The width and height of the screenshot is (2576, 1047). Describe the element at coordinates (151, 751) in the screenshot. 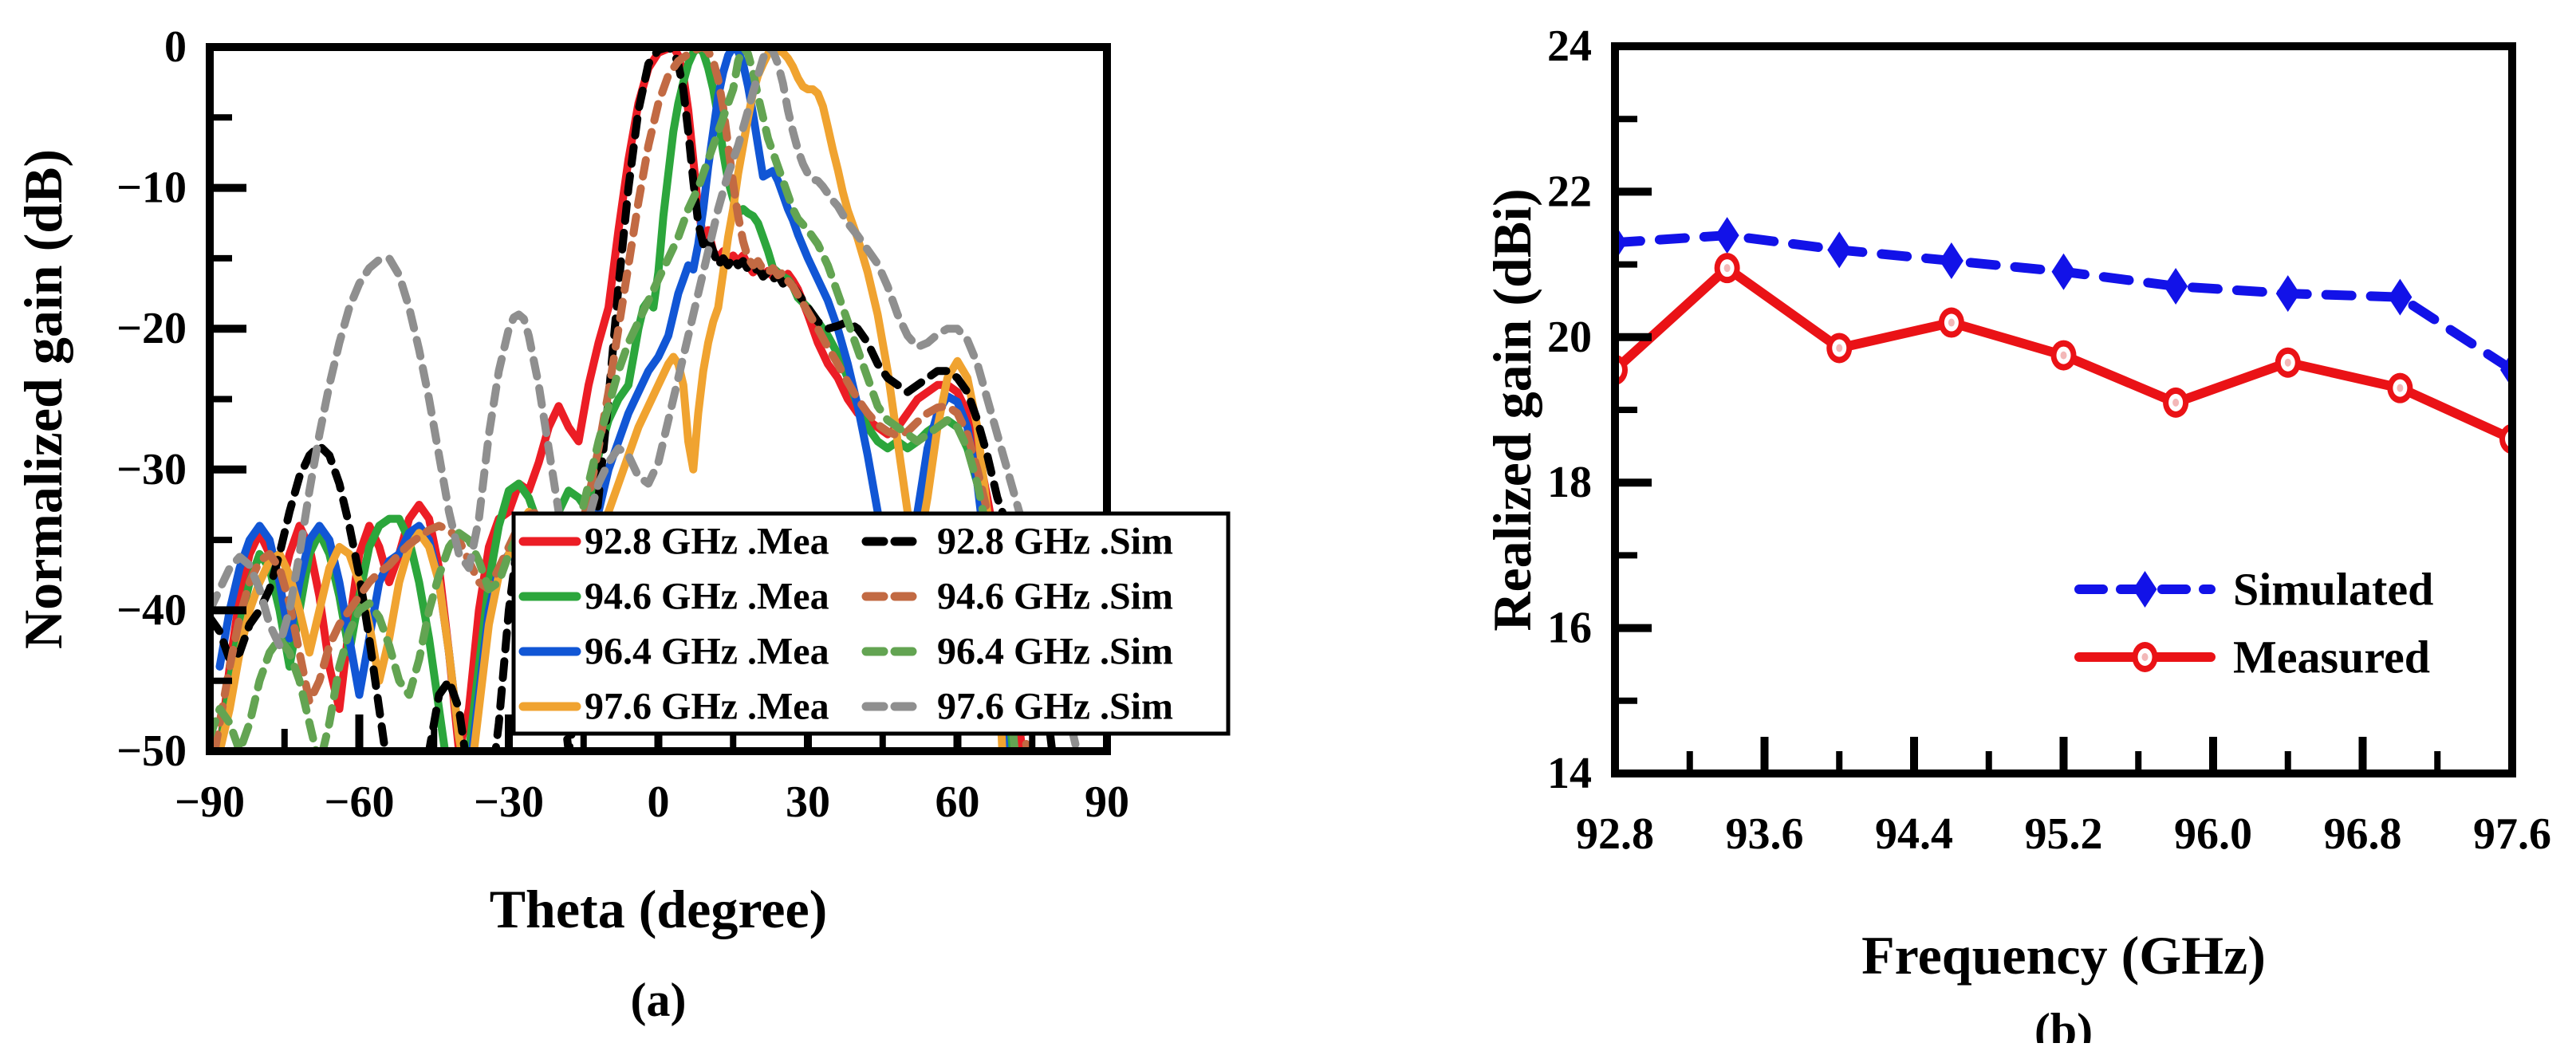

I see `y-tick-label: −50` at that location.